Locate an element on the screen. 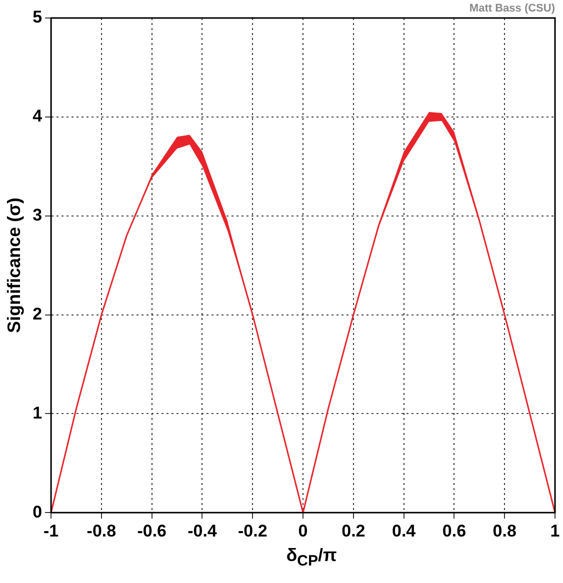  x-tick-label: -0.6 is located at coordinates (151, 530).